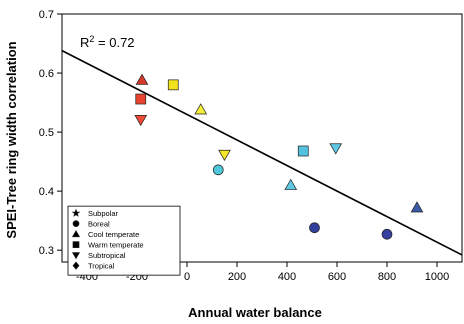 This screenshot has width=464, height=324. What do you see at coordinates (255, 312) in the screenshot?
I see `x-axis-label: Annual water balance` at bounding box center [255, 312].